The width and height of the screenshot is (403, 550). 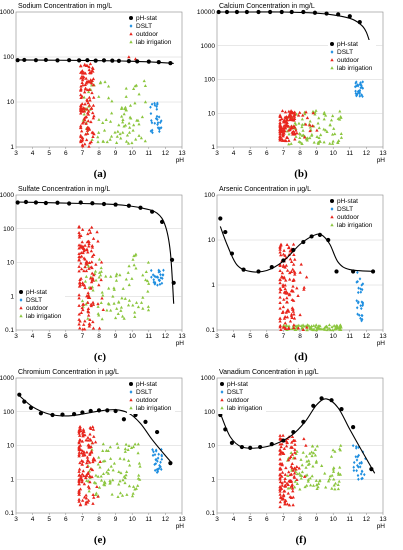 What do you see at coordinates (21, 316) in the screenshot?
I see `legend-lab-marker` at bounding box center [21, 316].